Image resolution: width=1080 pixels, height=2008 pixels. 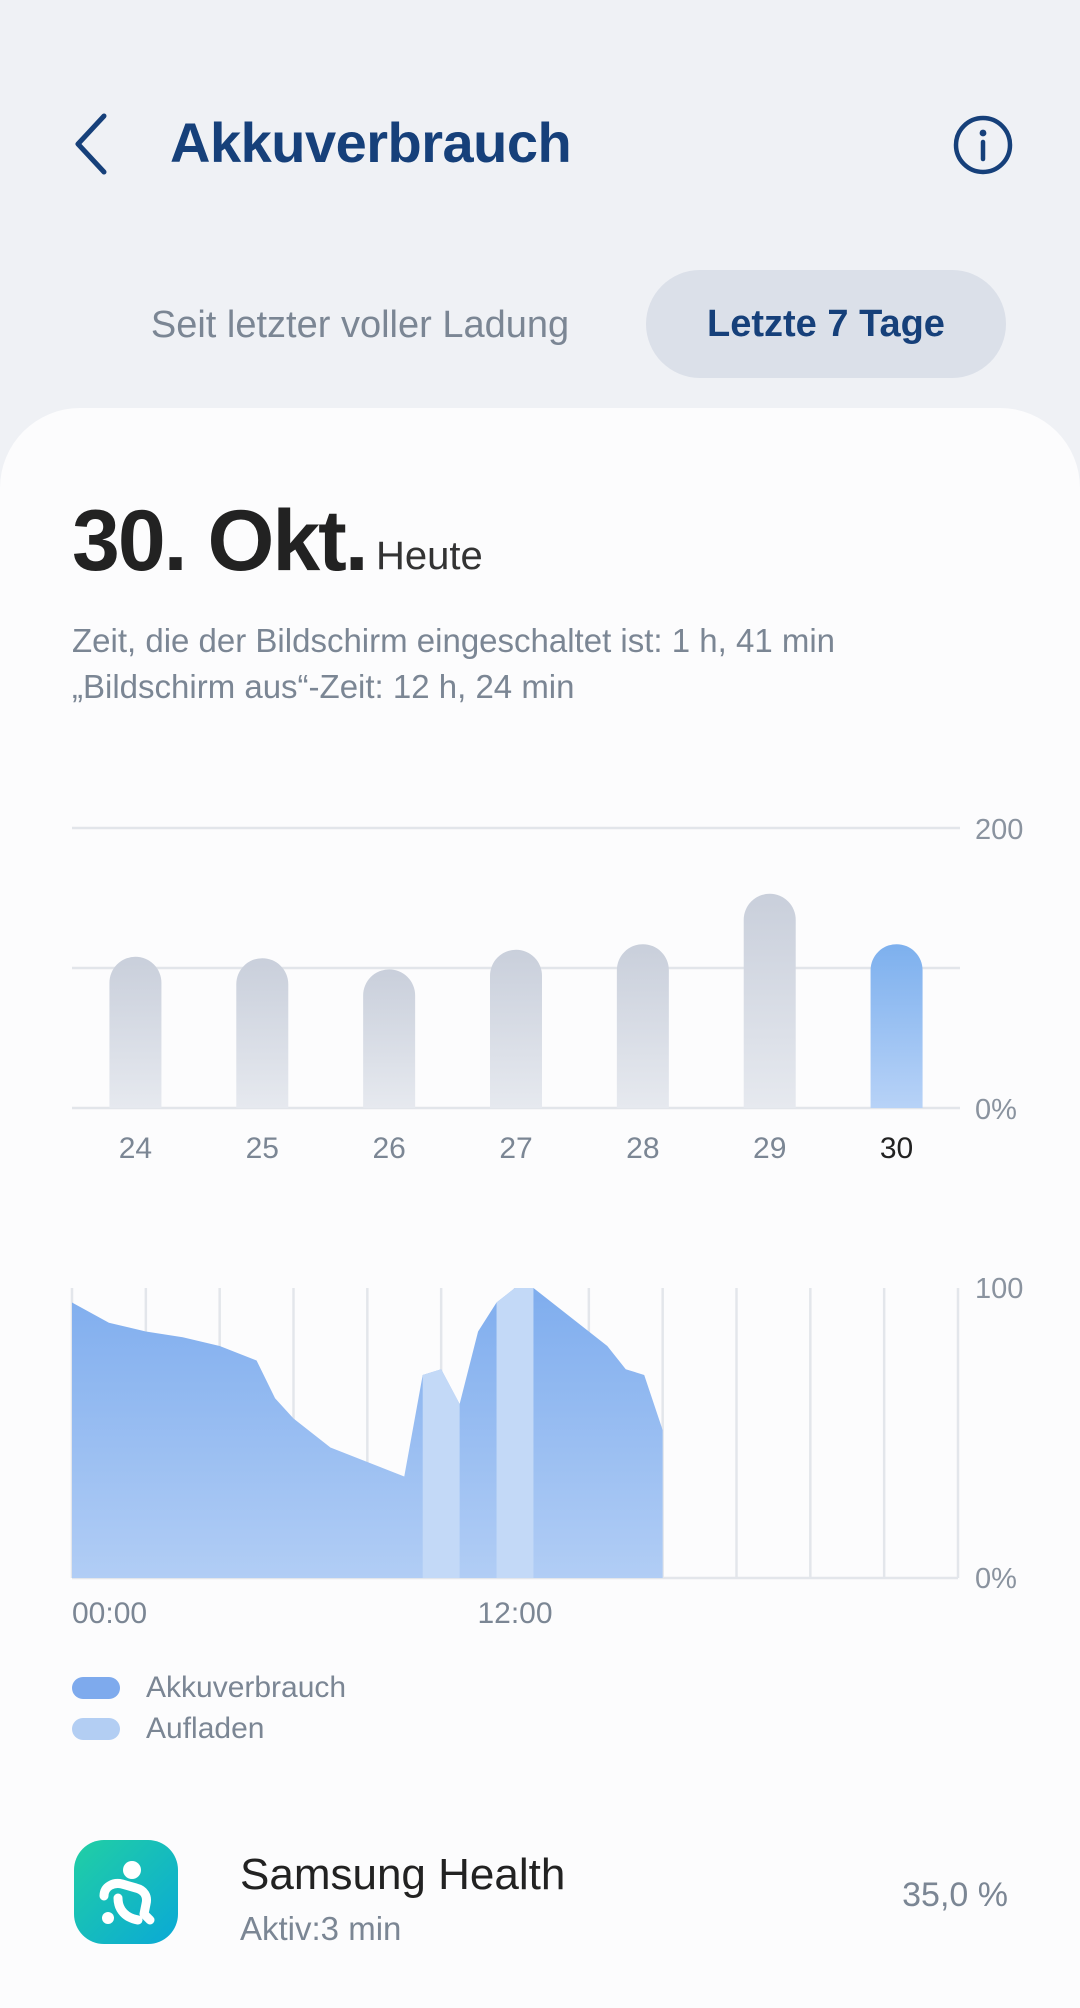 What do you see at coordinates (769, 1148) in the screenshot?
I see `bar-chart-x-tick-label: 29` at bounding box center [769, 1148].